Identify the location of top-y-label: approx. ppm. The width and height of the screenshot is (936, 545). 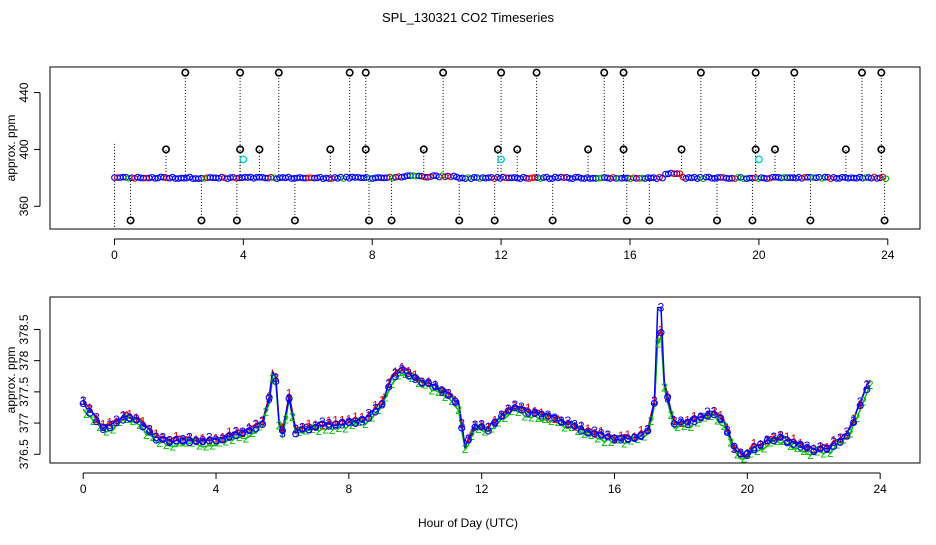
(11, 148).